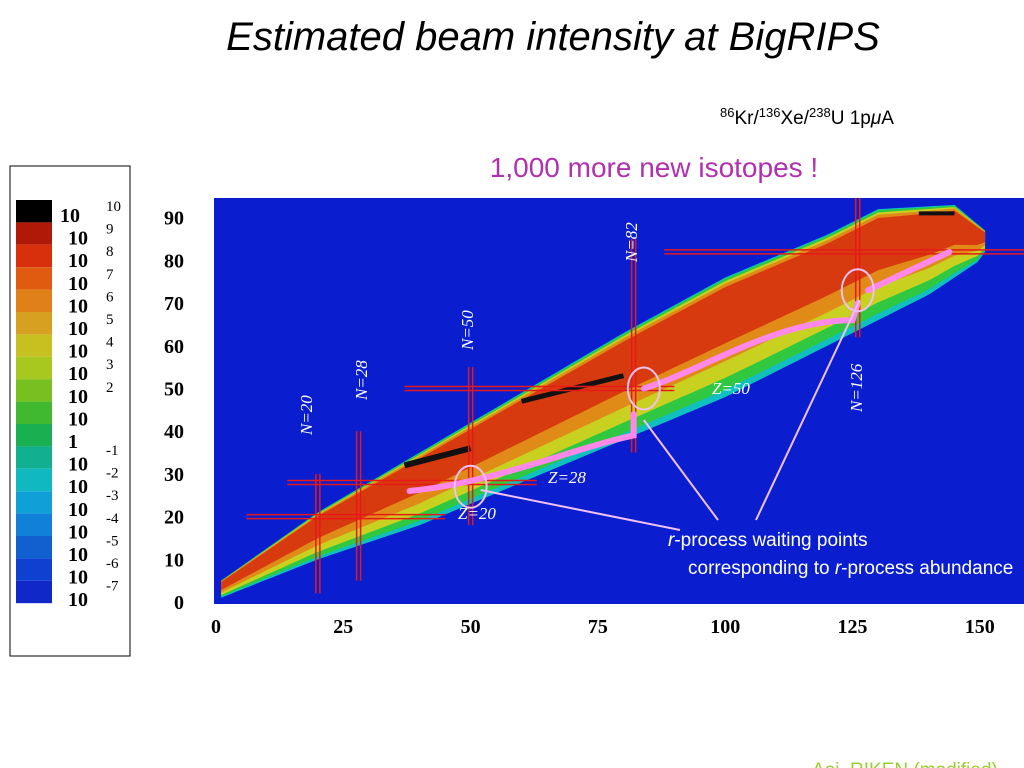 This screenshot has width=1024, height=768. Describe the element at coordinates (654, 167) in the screenshot. I see `headline: 1,000 more new isotopes !` at that location.